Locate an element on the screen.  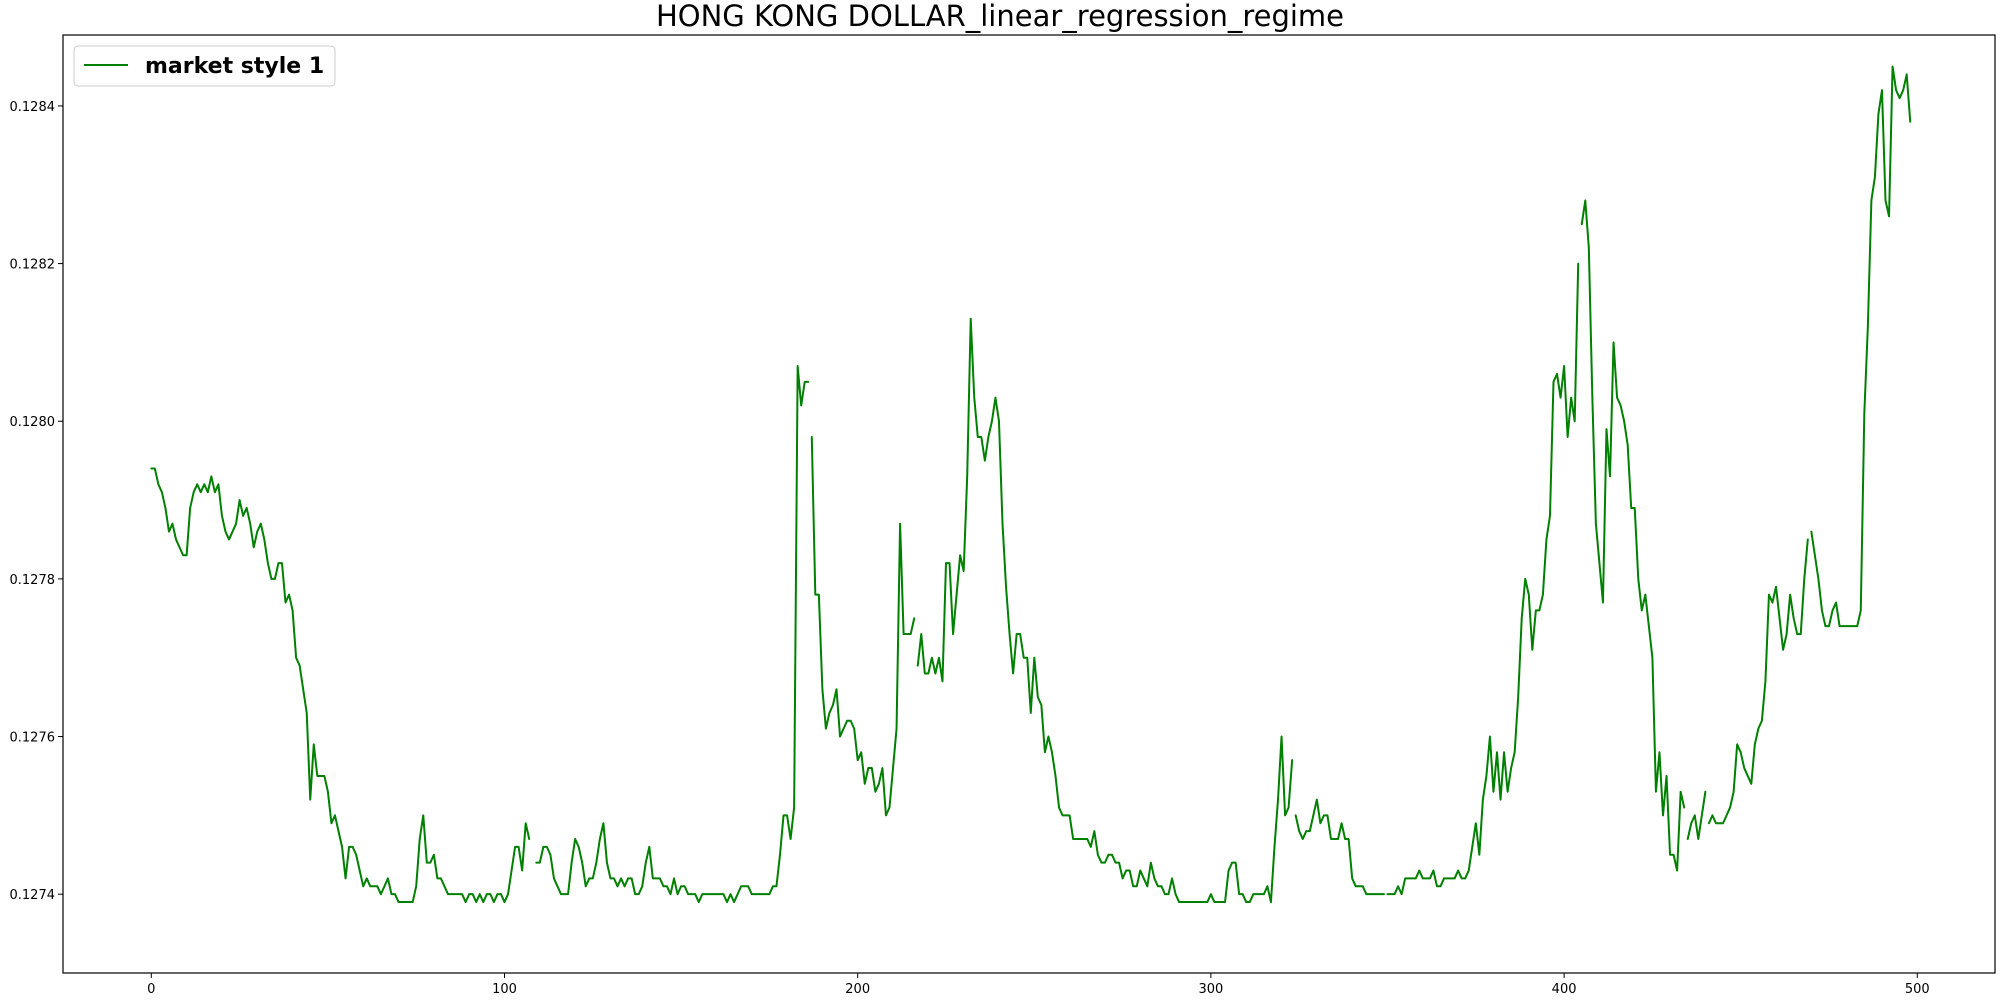
y-axis: 0.1274 0.1276 0.1278 0.1280 0.1282 0.1284 is located at coordinates (36, 501).